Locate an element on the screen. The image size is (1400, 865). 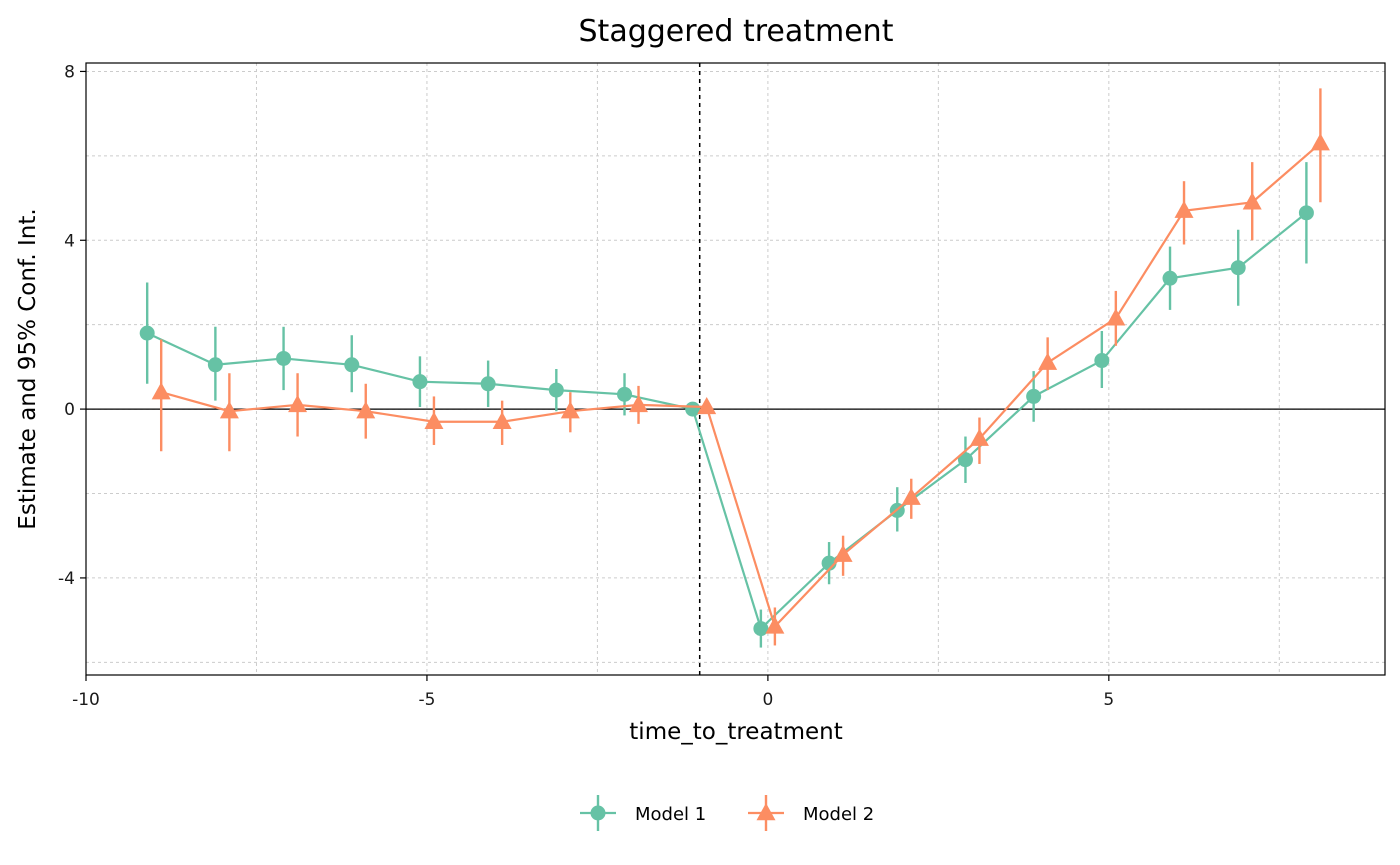
legend: Model 1 Model 2 is located at coordinates (727, 813).